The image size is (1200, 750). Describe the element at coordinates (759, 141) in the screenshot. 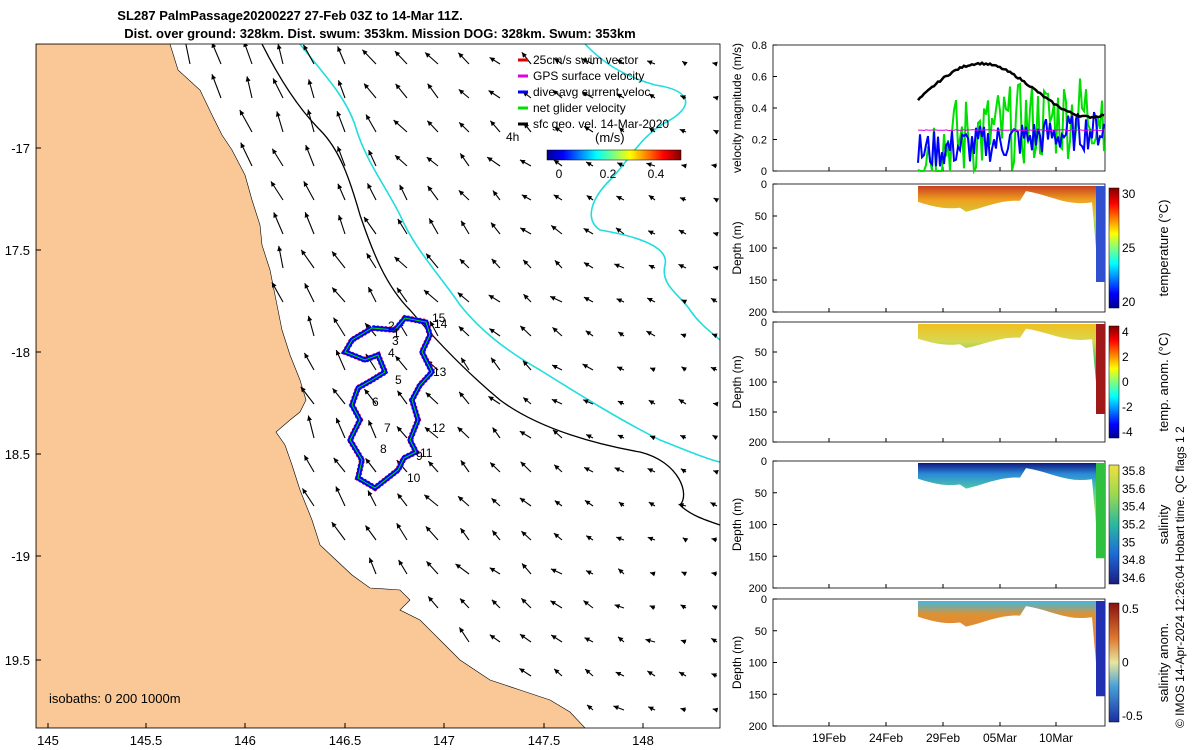

I see `panel-ytick-label: 0.2` at that location.